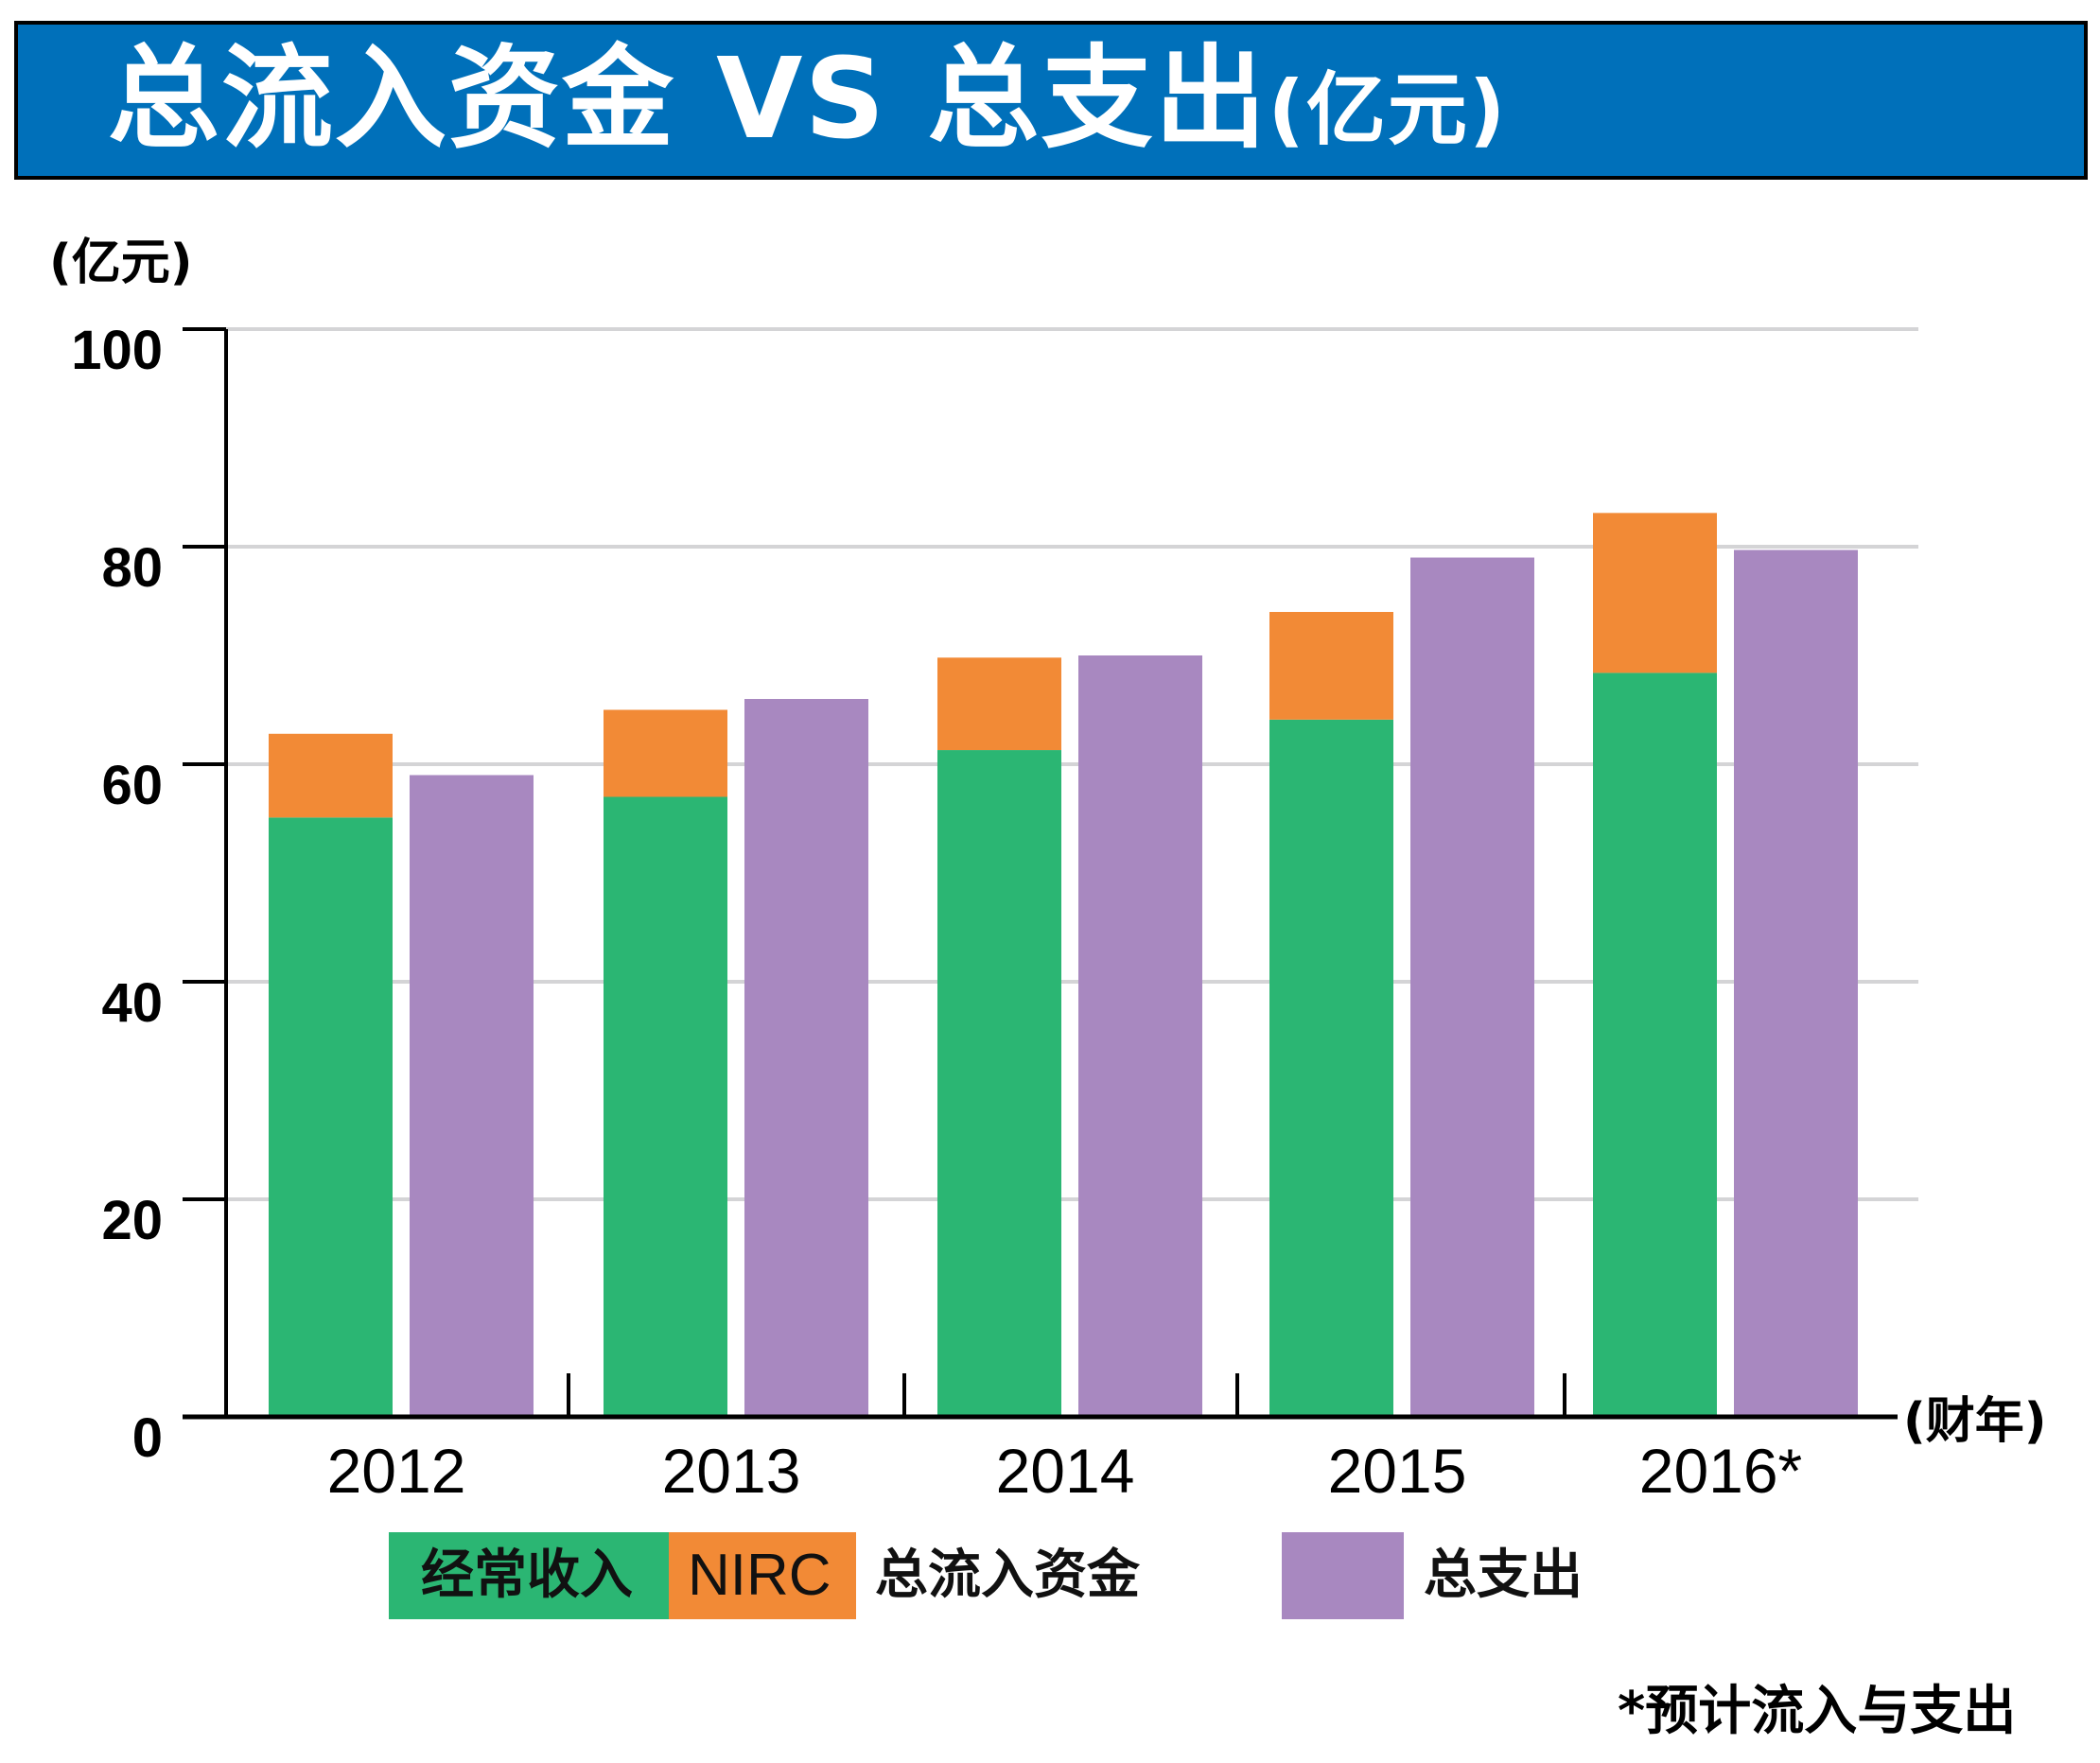 The height and width of the screenshot is (1763, 2100). I want to click on legend-swatch-recurring-income: 经常收入, so click(529, 1575).